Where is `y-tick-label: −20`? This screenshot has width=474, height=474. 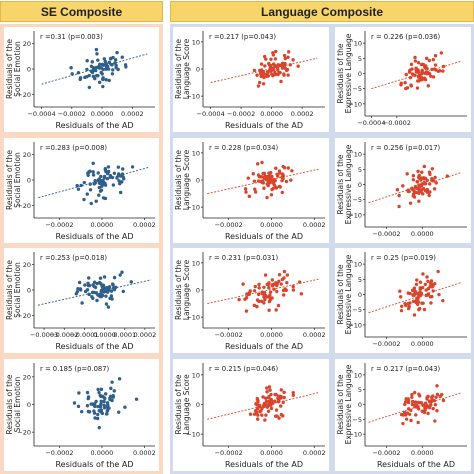 y-tick-label: −20 is located at coordinates (24, 433).